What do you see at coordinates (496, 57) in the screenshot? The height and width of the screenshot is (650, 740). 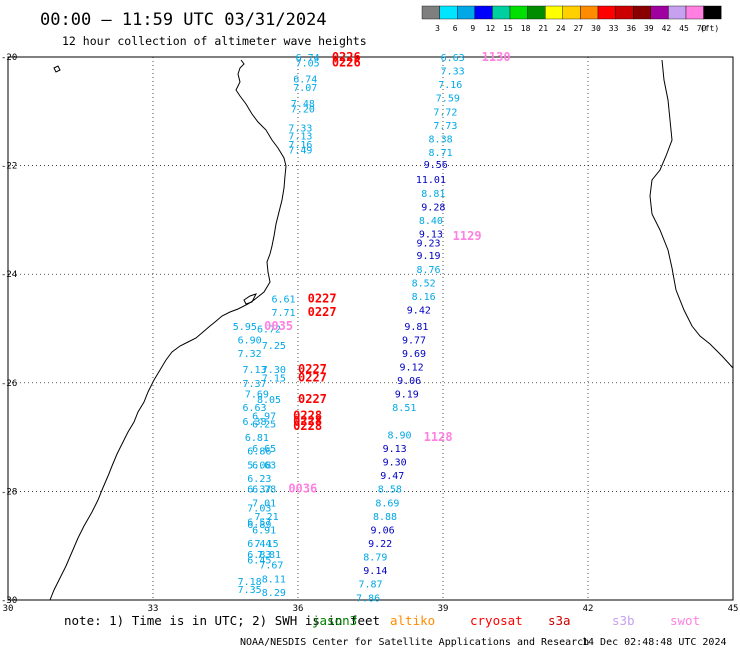 I see `pass-time-label: 1130` at bounding box center [496, 57].